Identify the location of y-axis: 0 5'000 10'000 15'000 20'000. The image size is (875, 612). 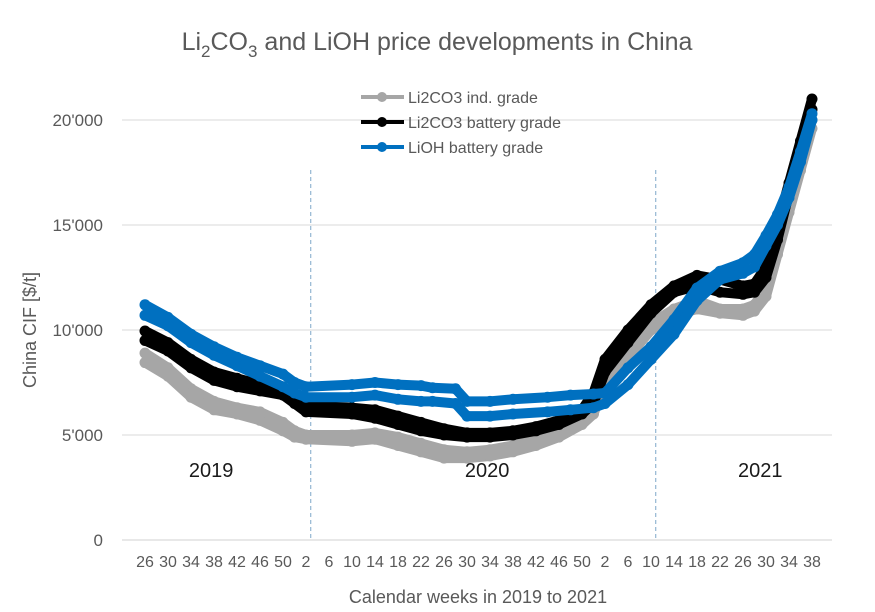
(77, 330).